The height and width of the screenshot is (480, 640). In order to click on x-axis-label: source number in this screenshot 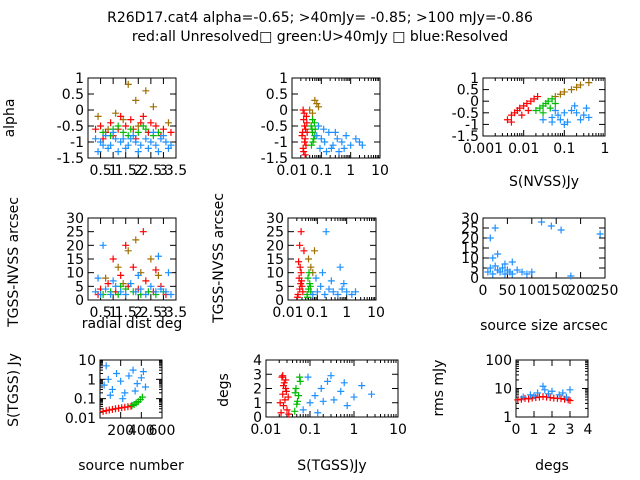, I will do `click(131, 466)`.